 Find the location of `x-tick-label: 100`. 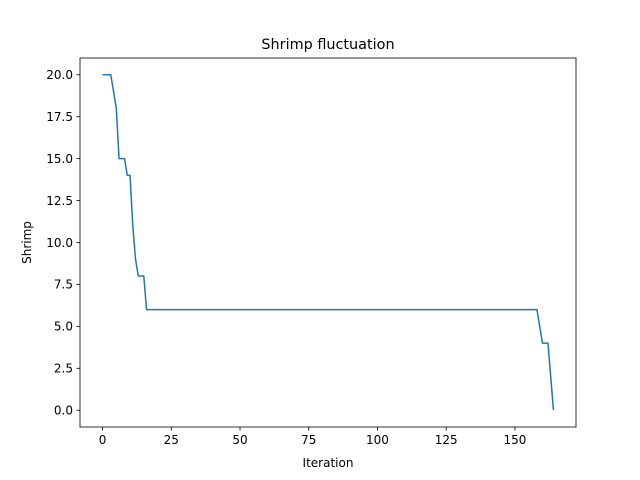

x-tick-label: 100 is located at coordinates (377, 440).